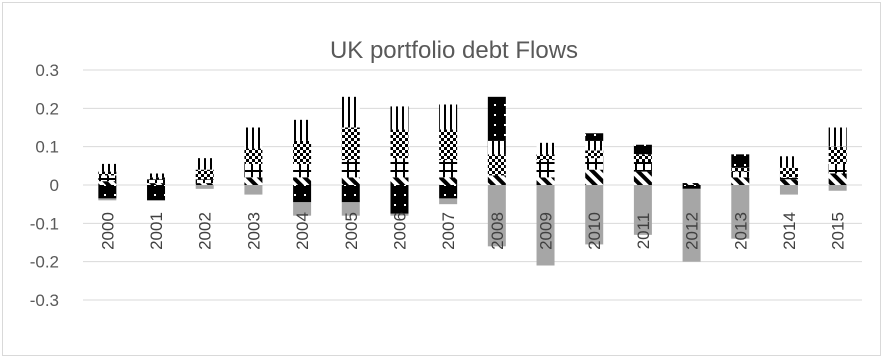  What do you see at coordinates (789, 231) in the screenshot?
I see `x-category-label: 2014` at bounding box center [789, 231].